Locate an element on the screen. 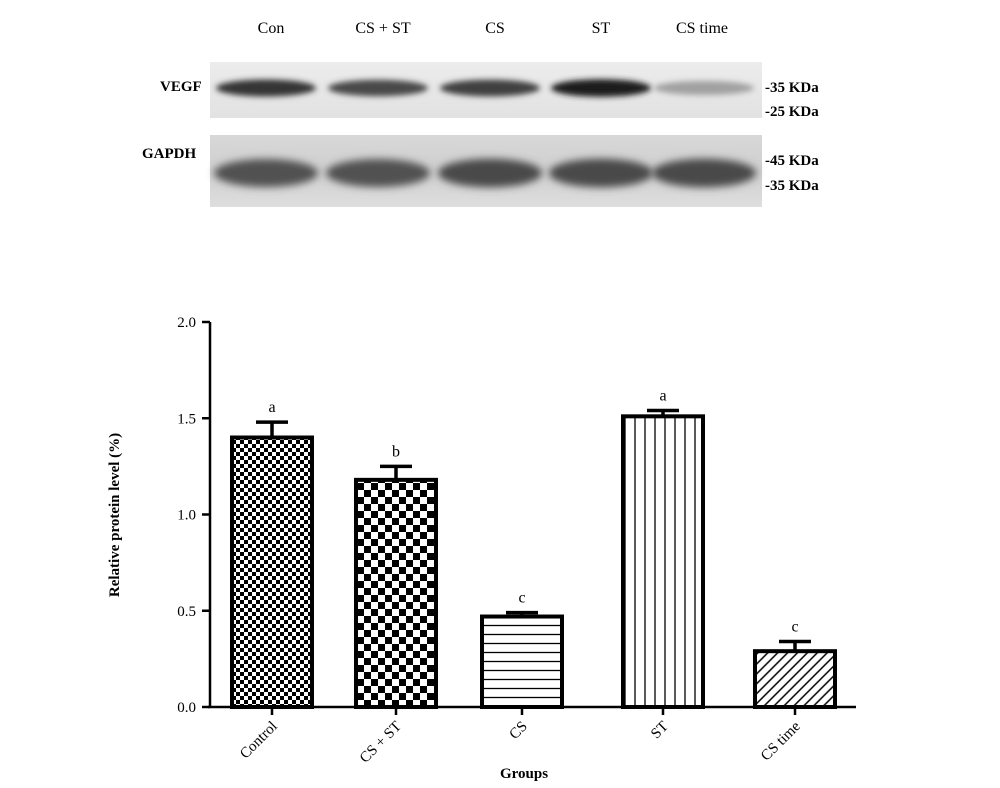 This screenshot has height=788, width=1000. x-tick-label: CS time is located at coordinates (781, 741).